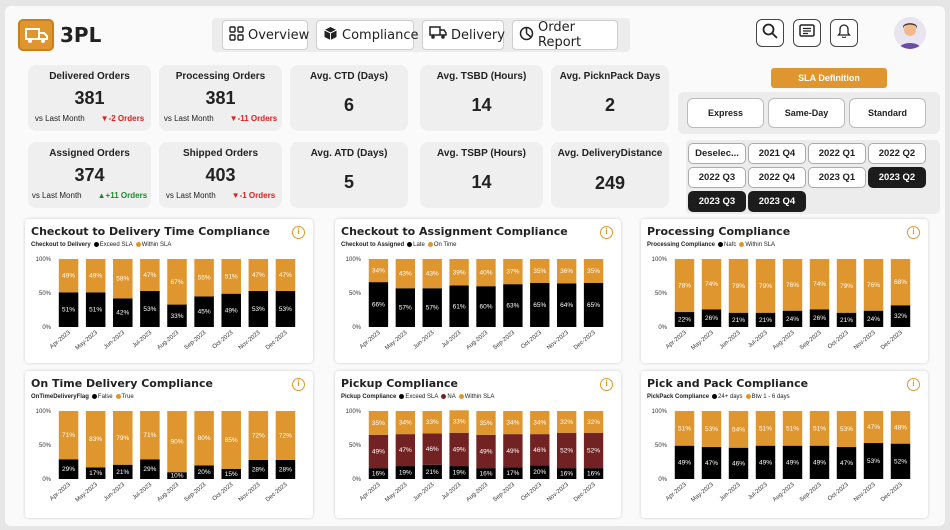 The image size is (950, 530). Describe the element at coordinates (122, 438) in the screenshot. I see `bar-data-label: 79%` at that location.